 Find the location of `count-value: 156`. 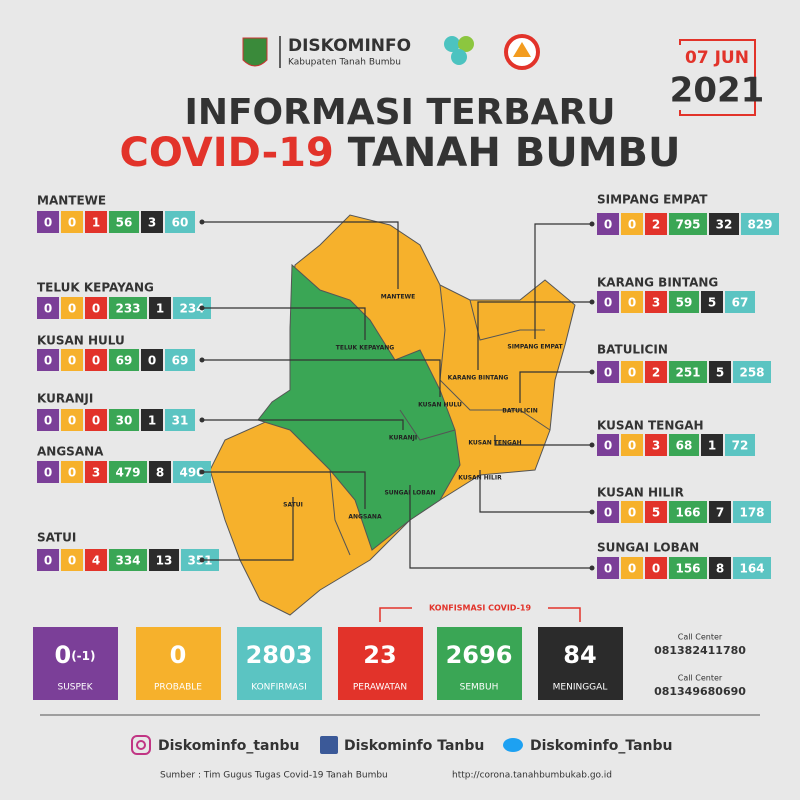

count-value: 156 is located at coordinates (687, 569).